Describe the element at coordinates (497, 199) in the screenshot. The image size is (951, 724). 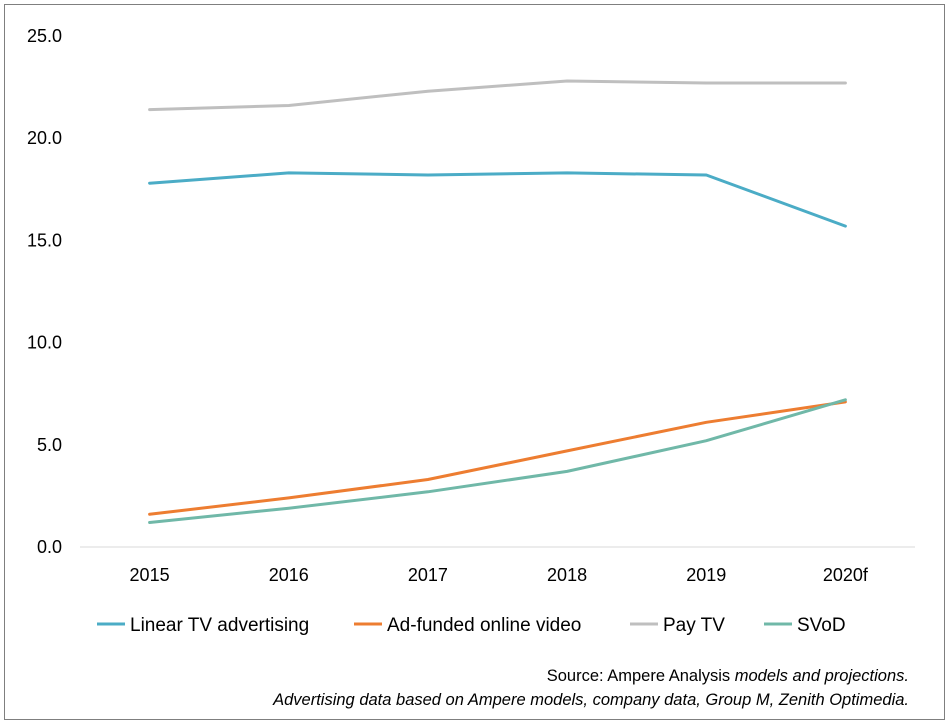
I see `series-line-linear-tv-advertising` at that location.